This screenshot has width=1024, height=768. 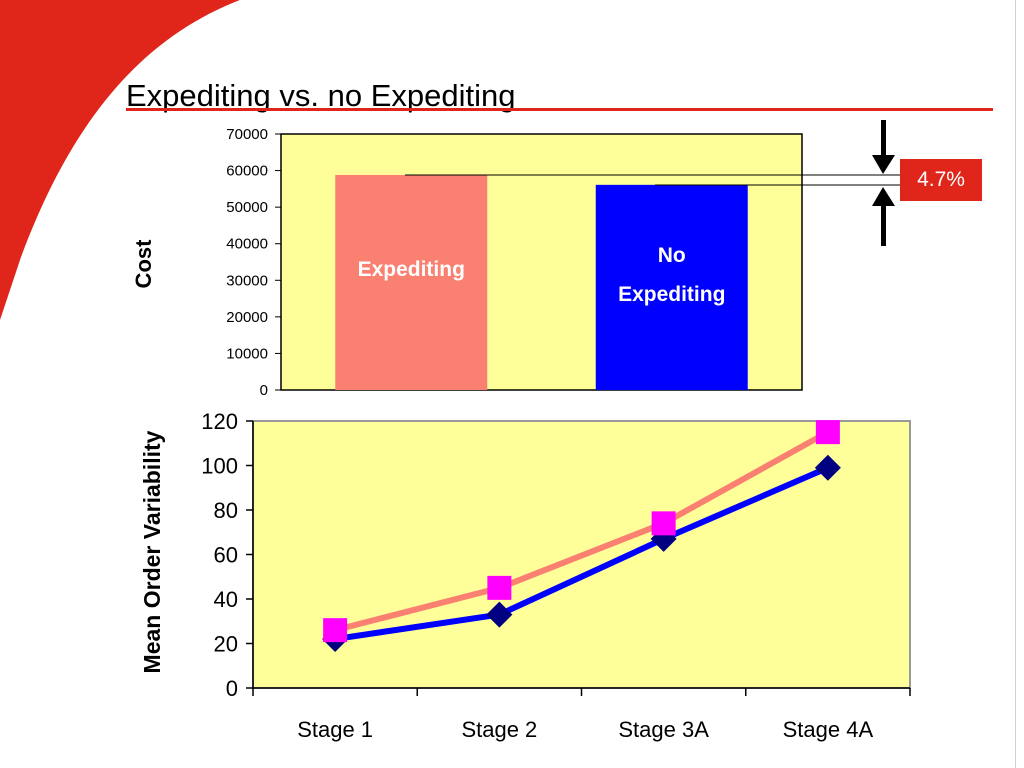 I want to click on bar-y-tick-label: 50000, so click(x=247, y=207).